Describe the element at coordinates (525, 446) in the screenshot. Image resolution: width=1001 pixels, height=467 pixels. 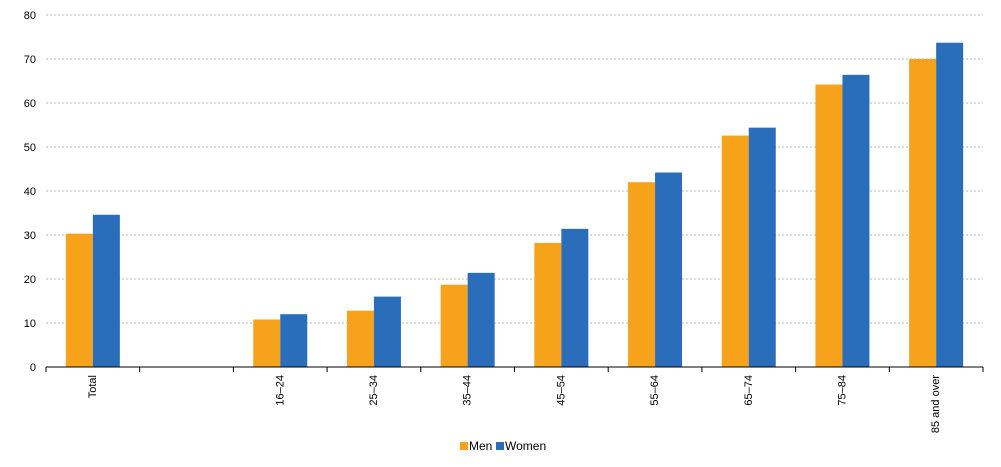
I see `legend-label-women: Women` at that location.